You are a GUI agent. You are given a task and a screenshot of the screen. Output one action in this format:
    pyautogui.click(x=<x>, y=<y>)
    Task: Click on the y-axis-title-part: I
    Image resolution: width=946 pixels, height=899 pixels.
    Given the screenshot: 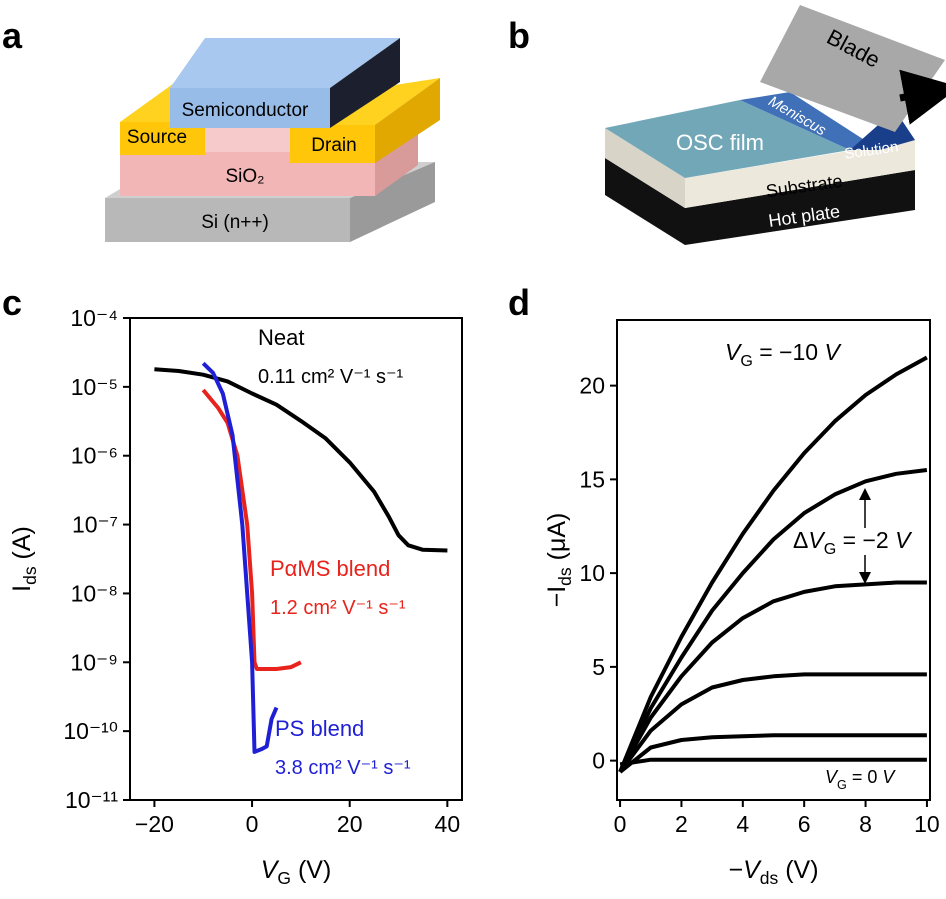 What is the action you would take?
    pyautogui.click(x=22, y=588)
    